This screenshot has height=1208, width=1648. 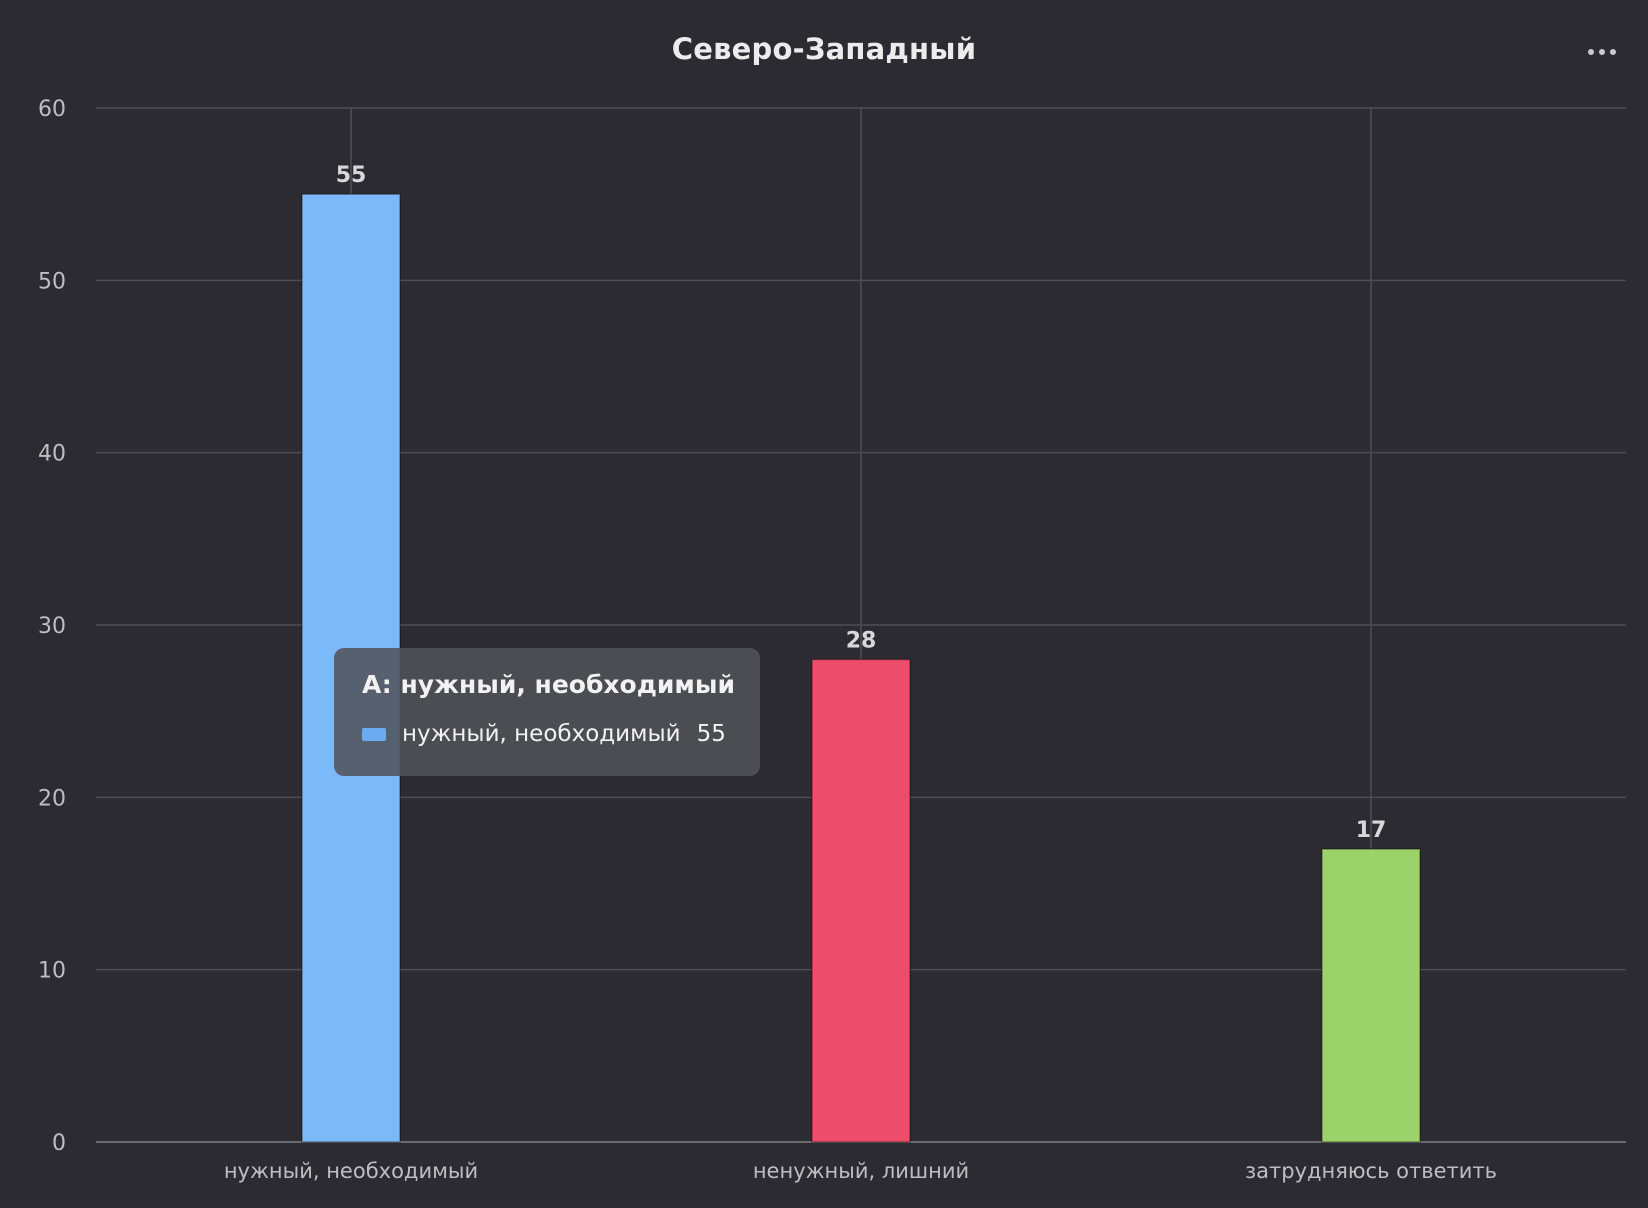 I want to click on x-tick-label: нужный, необходимый, so click(x=351, y=1171).